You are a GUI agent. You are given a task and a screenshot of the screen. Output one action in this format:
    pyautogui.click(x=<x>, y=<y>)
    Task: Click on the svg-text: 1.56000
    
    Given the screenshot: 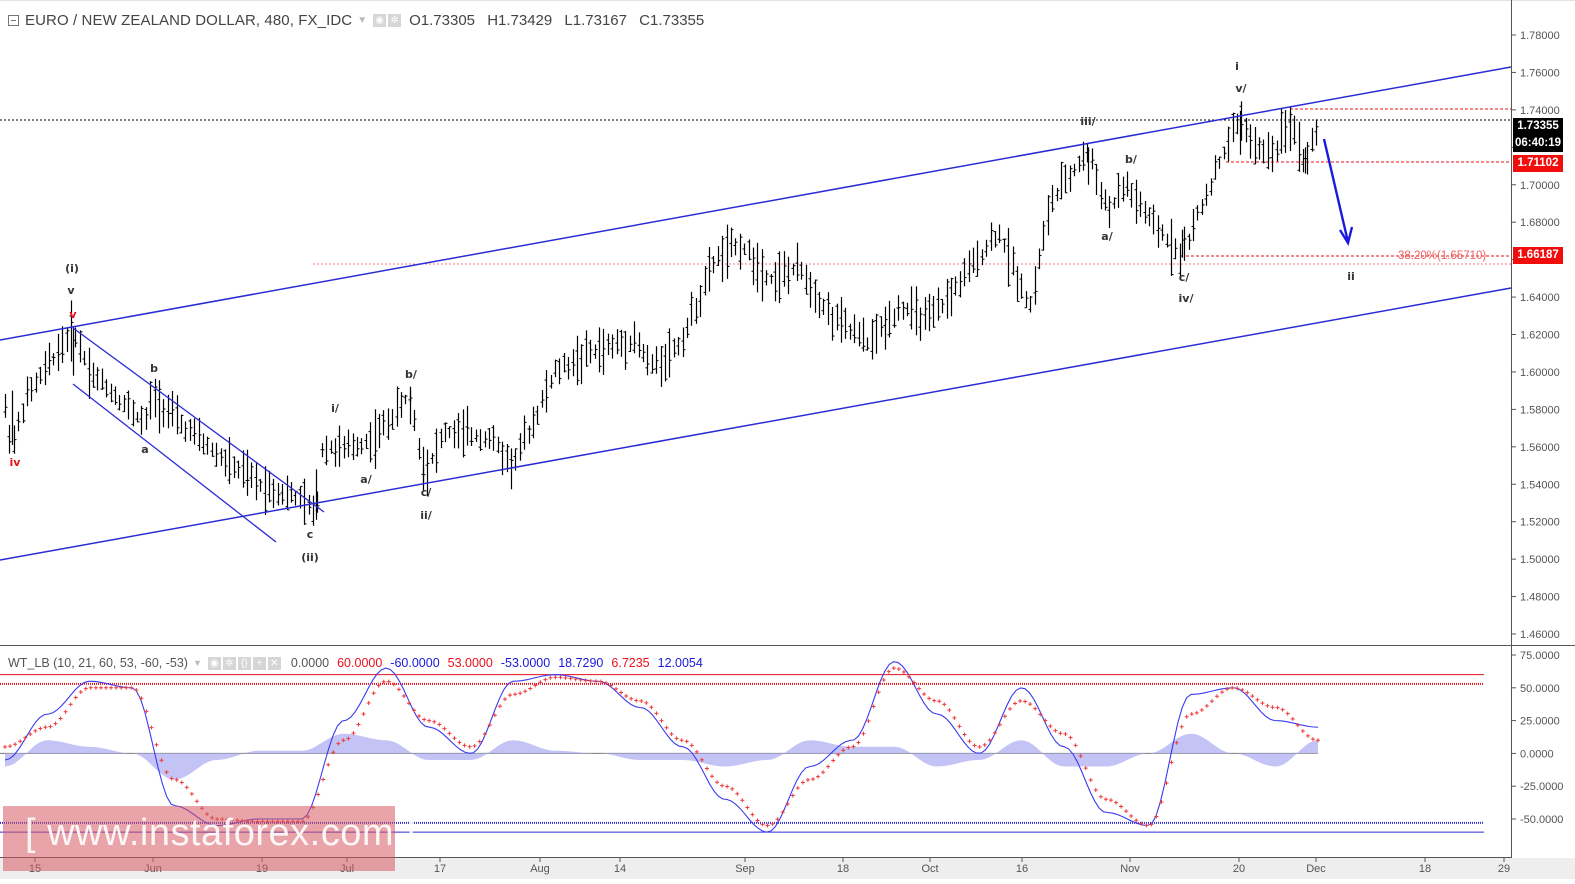 What is the action you would take?
    pyautogui.click(x=1540, y=448)
    